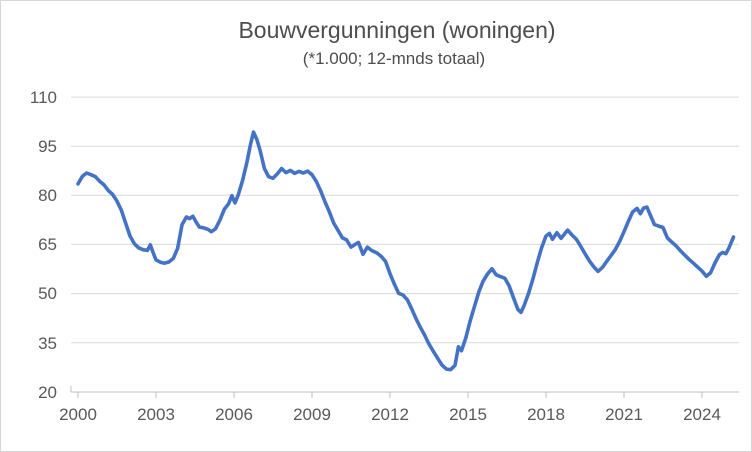 Image resolution: width=752 pixels, height=452 pixels. What do you see at coordinates (546, 414) in the screenshot?
I see `x-label-2018: 2018` at bounding box center [546, 414].